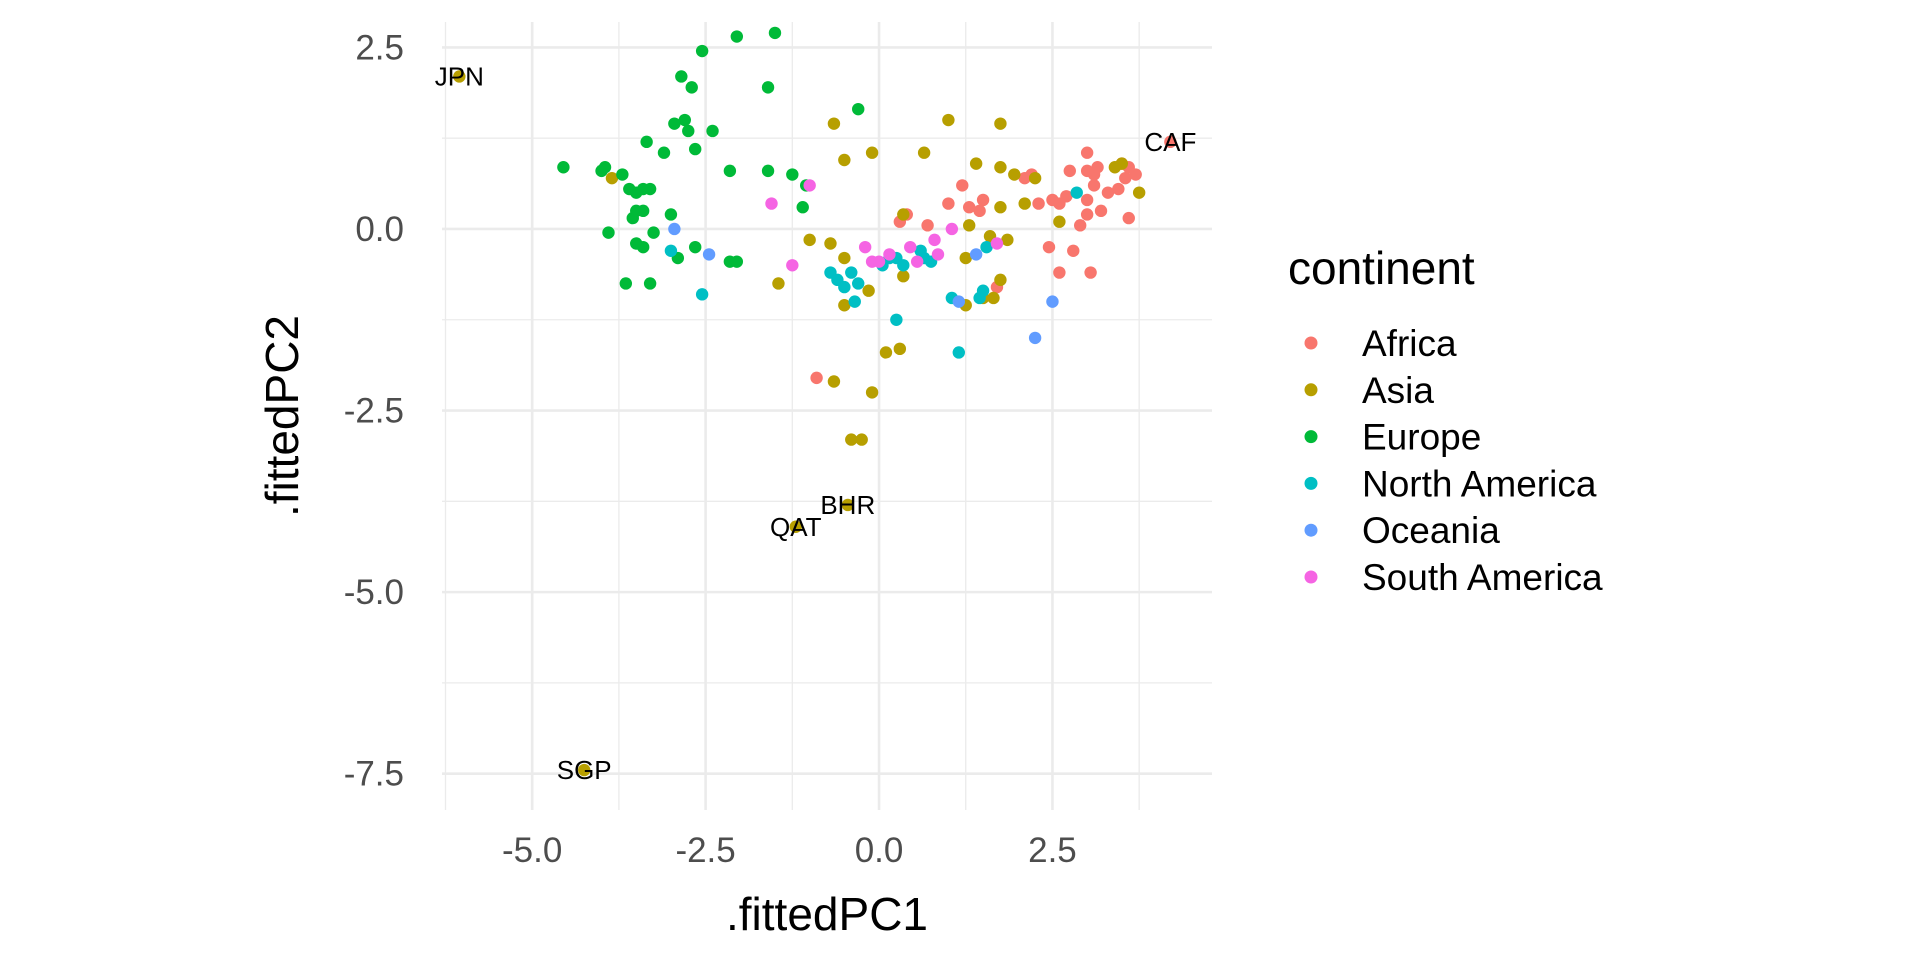  I want to click on legend-item: Africa, so click(1380, 343).